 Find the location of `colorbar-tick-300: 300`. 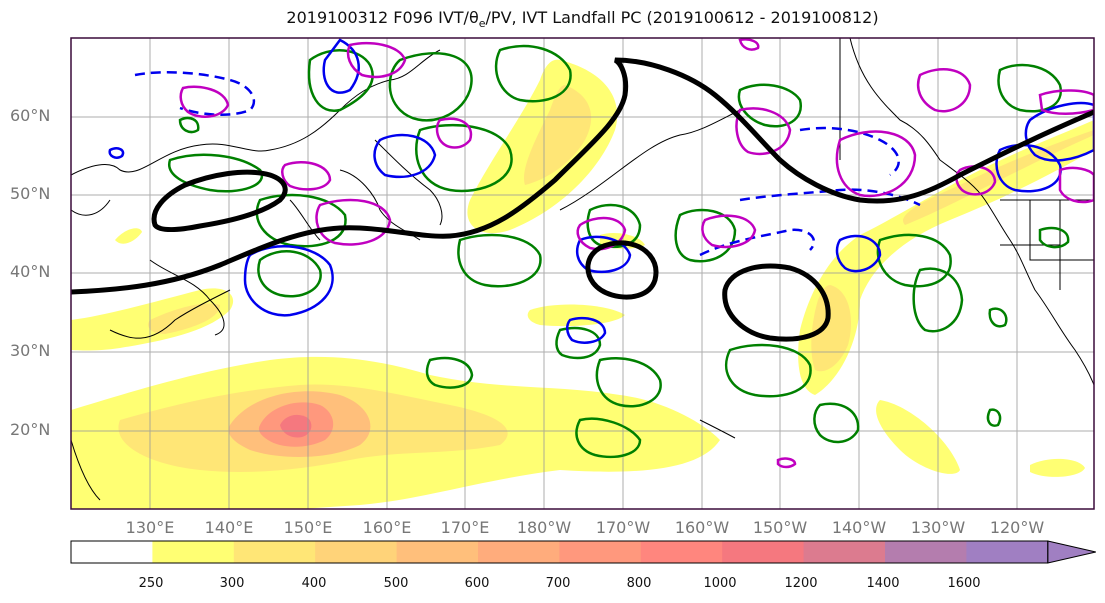

colorbar-tick-300: 300 is located at coordinates (232, 583).